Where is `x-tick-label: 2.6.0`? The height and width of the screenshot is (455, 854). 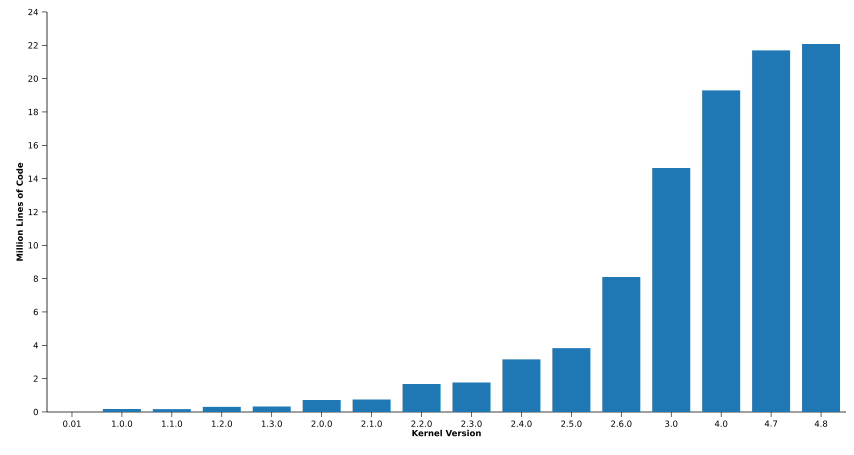 x-tick-label: 2.6.0 is located at coordinates (621, 423).